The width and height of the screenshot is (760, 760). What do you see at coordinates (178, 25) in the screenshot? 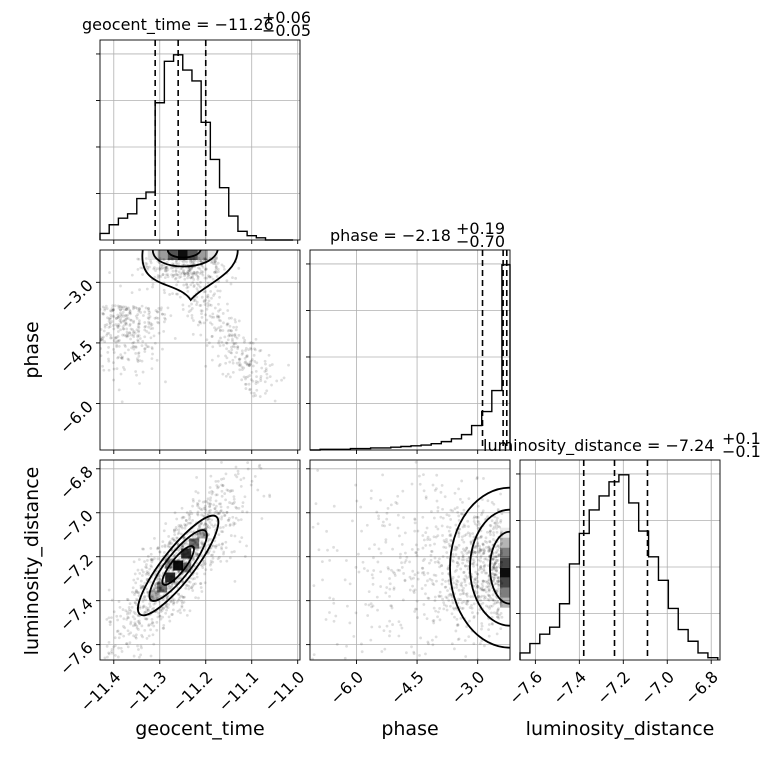
I see `title-geocent-time-text: geocent_time = −11.26` at bounding box center [178, 25].